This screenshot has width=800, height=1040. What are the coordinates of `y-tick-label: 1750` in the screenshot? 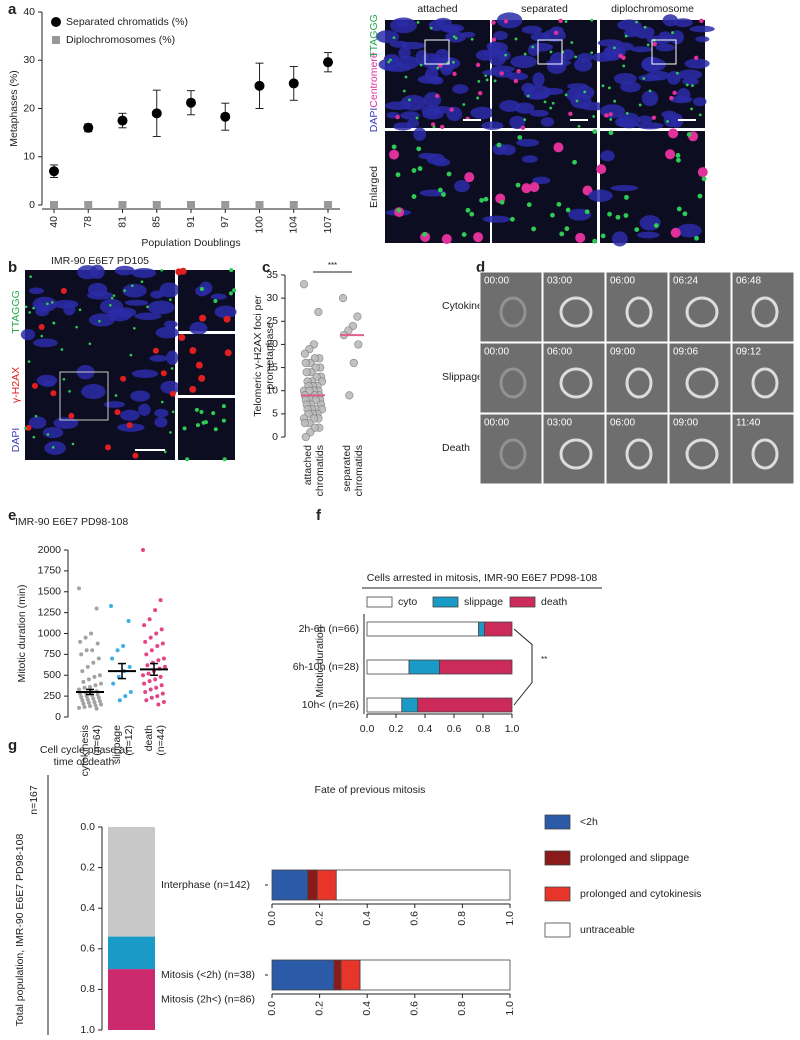 It's located at (50, 571).